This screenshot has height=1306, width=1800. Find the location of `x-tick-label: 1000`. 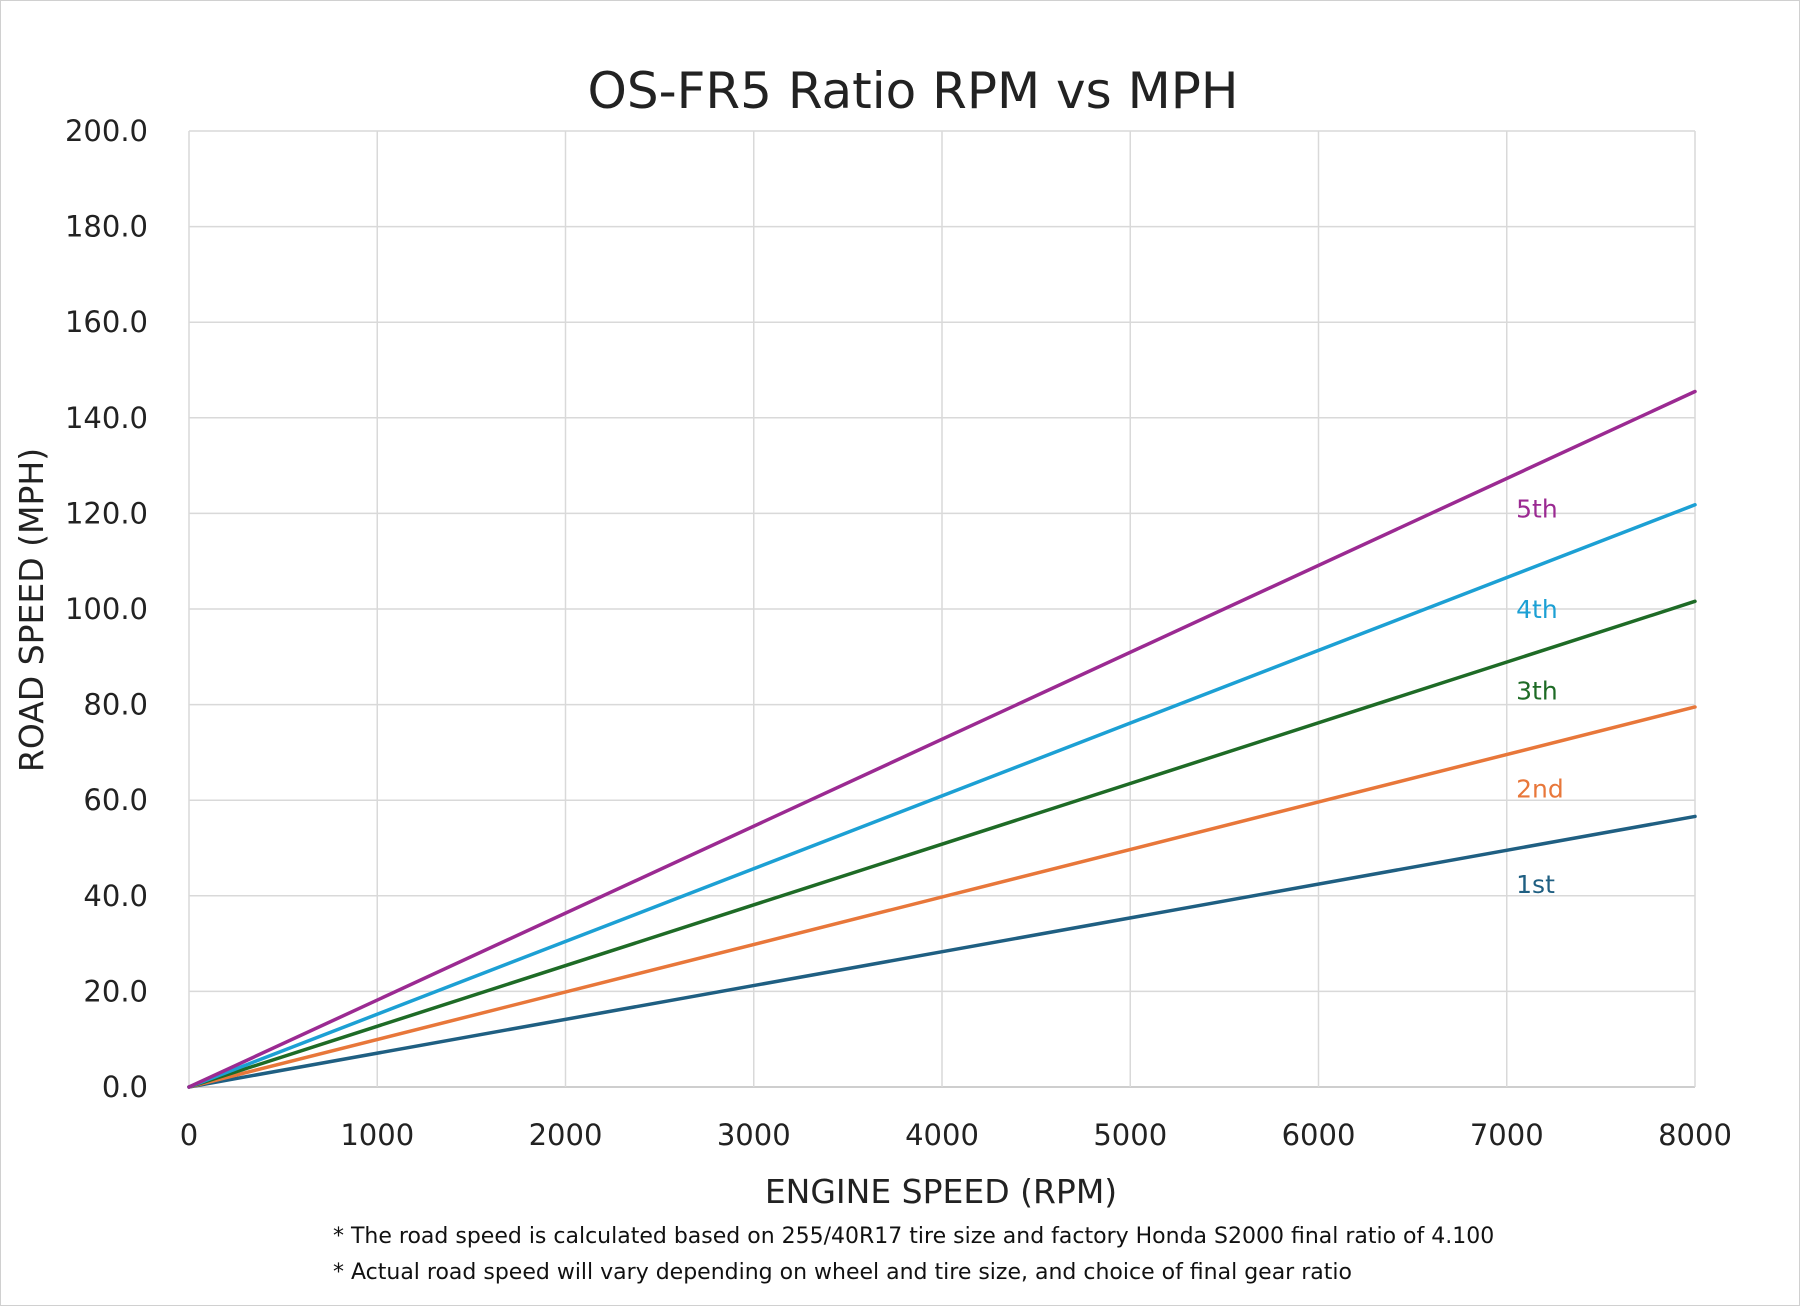

x-tick-label: 1000 is located at coordinates (377, 1135).